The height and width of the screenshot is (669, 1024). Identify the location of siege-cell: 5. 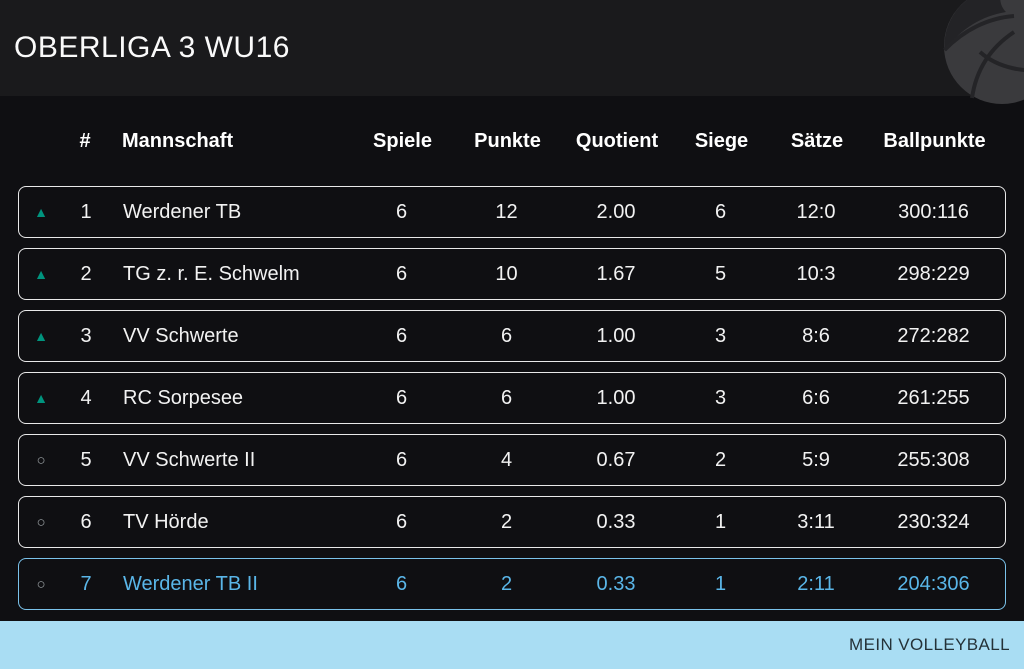
(720, 273).